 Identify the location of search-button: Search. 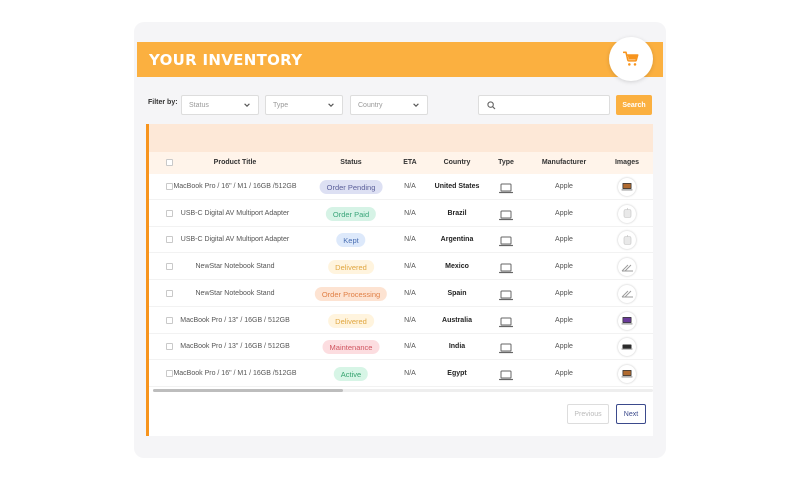
(634, 105).